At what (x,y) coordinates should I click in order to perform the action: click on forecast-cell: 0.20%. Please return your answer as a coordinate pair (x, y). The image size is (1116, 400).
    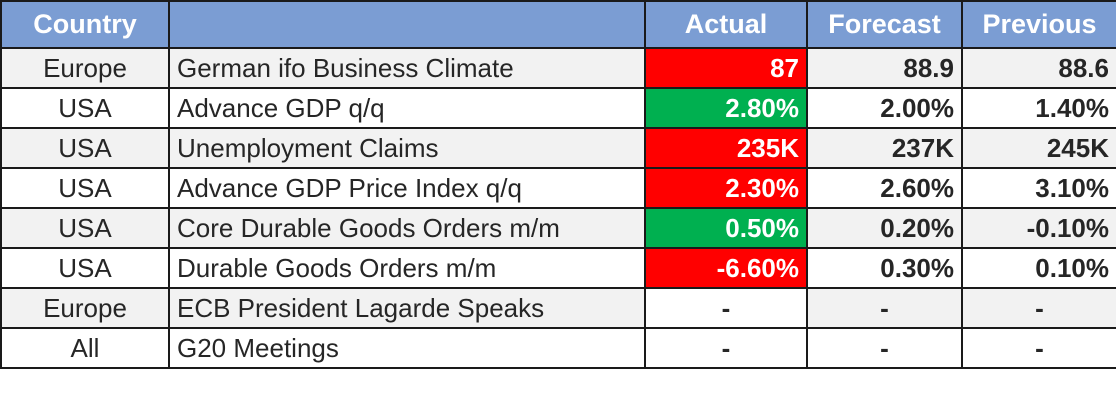
    Looking at the image, I should click on (884, 228).